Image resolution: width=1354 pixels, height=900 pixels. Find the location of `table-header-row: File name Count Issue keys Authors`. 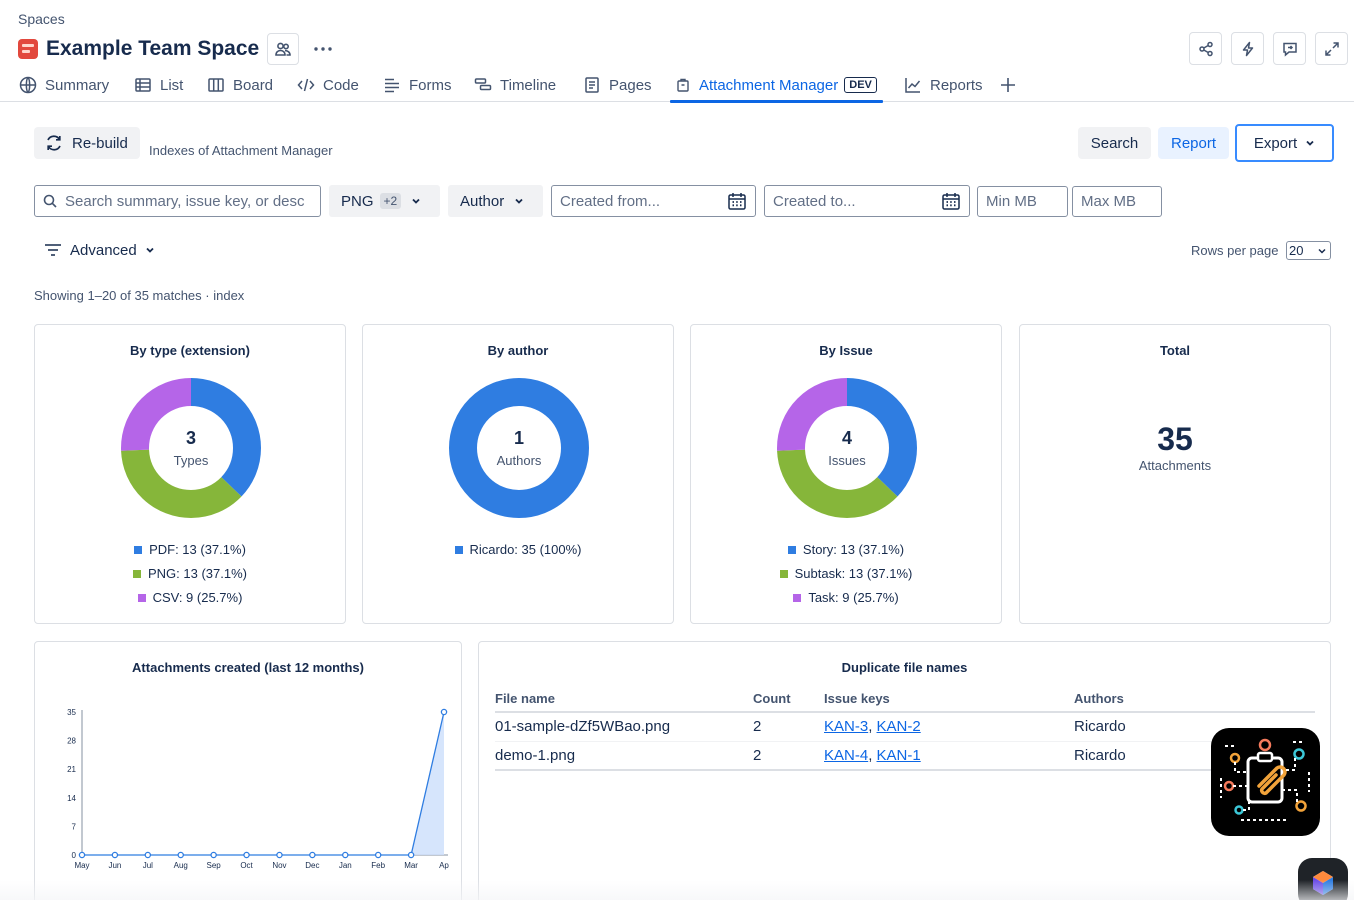

table-header-row: File name Count Issue keys Authors is located at coordinates (905, 701).